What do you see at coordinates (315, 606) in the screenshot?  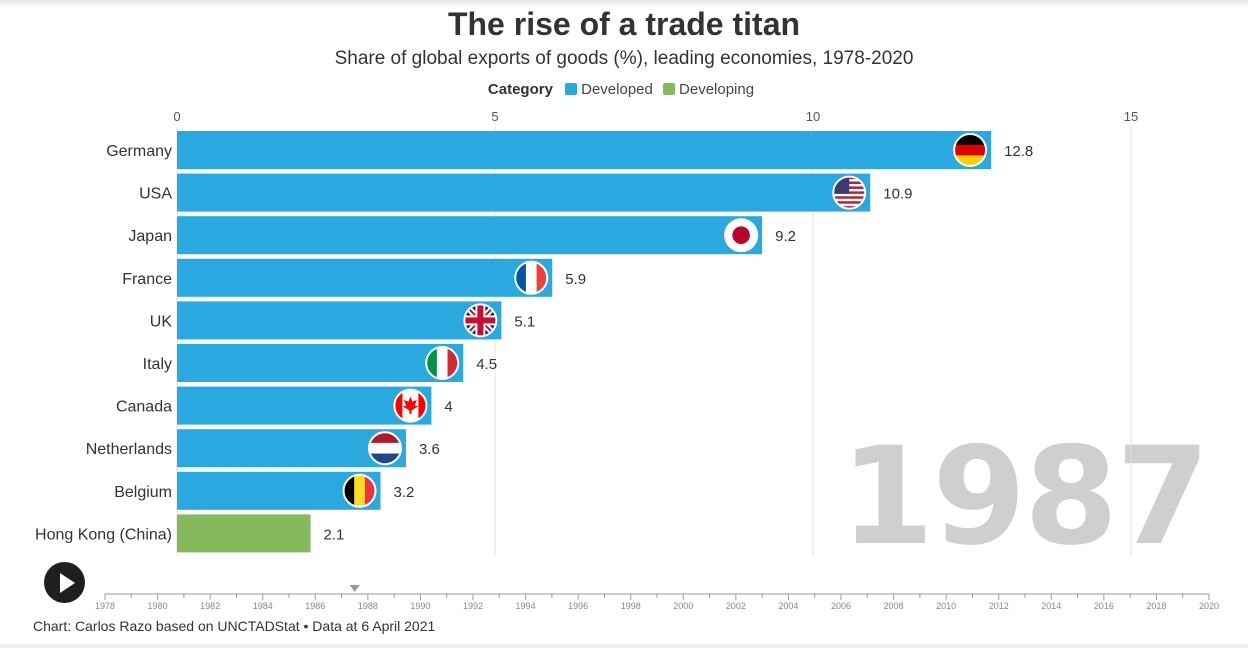 I see `timeline-label: 1986` at bounding box center [315, 606].